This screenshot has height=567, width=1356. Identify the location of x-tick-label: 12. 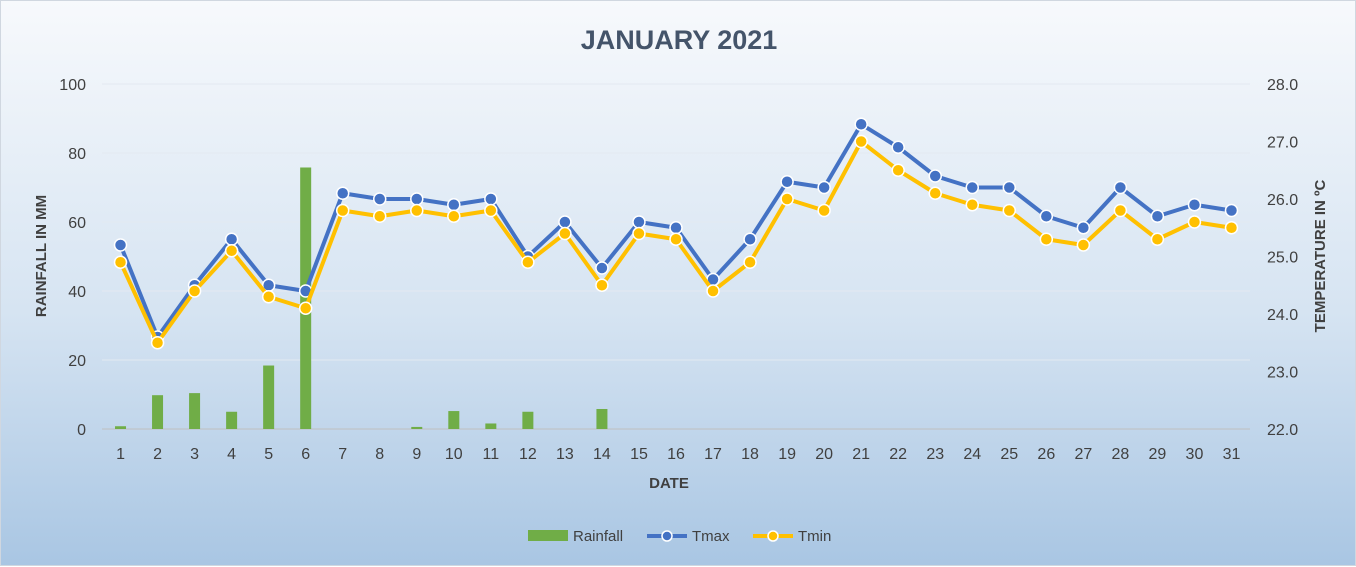
(528, 454).